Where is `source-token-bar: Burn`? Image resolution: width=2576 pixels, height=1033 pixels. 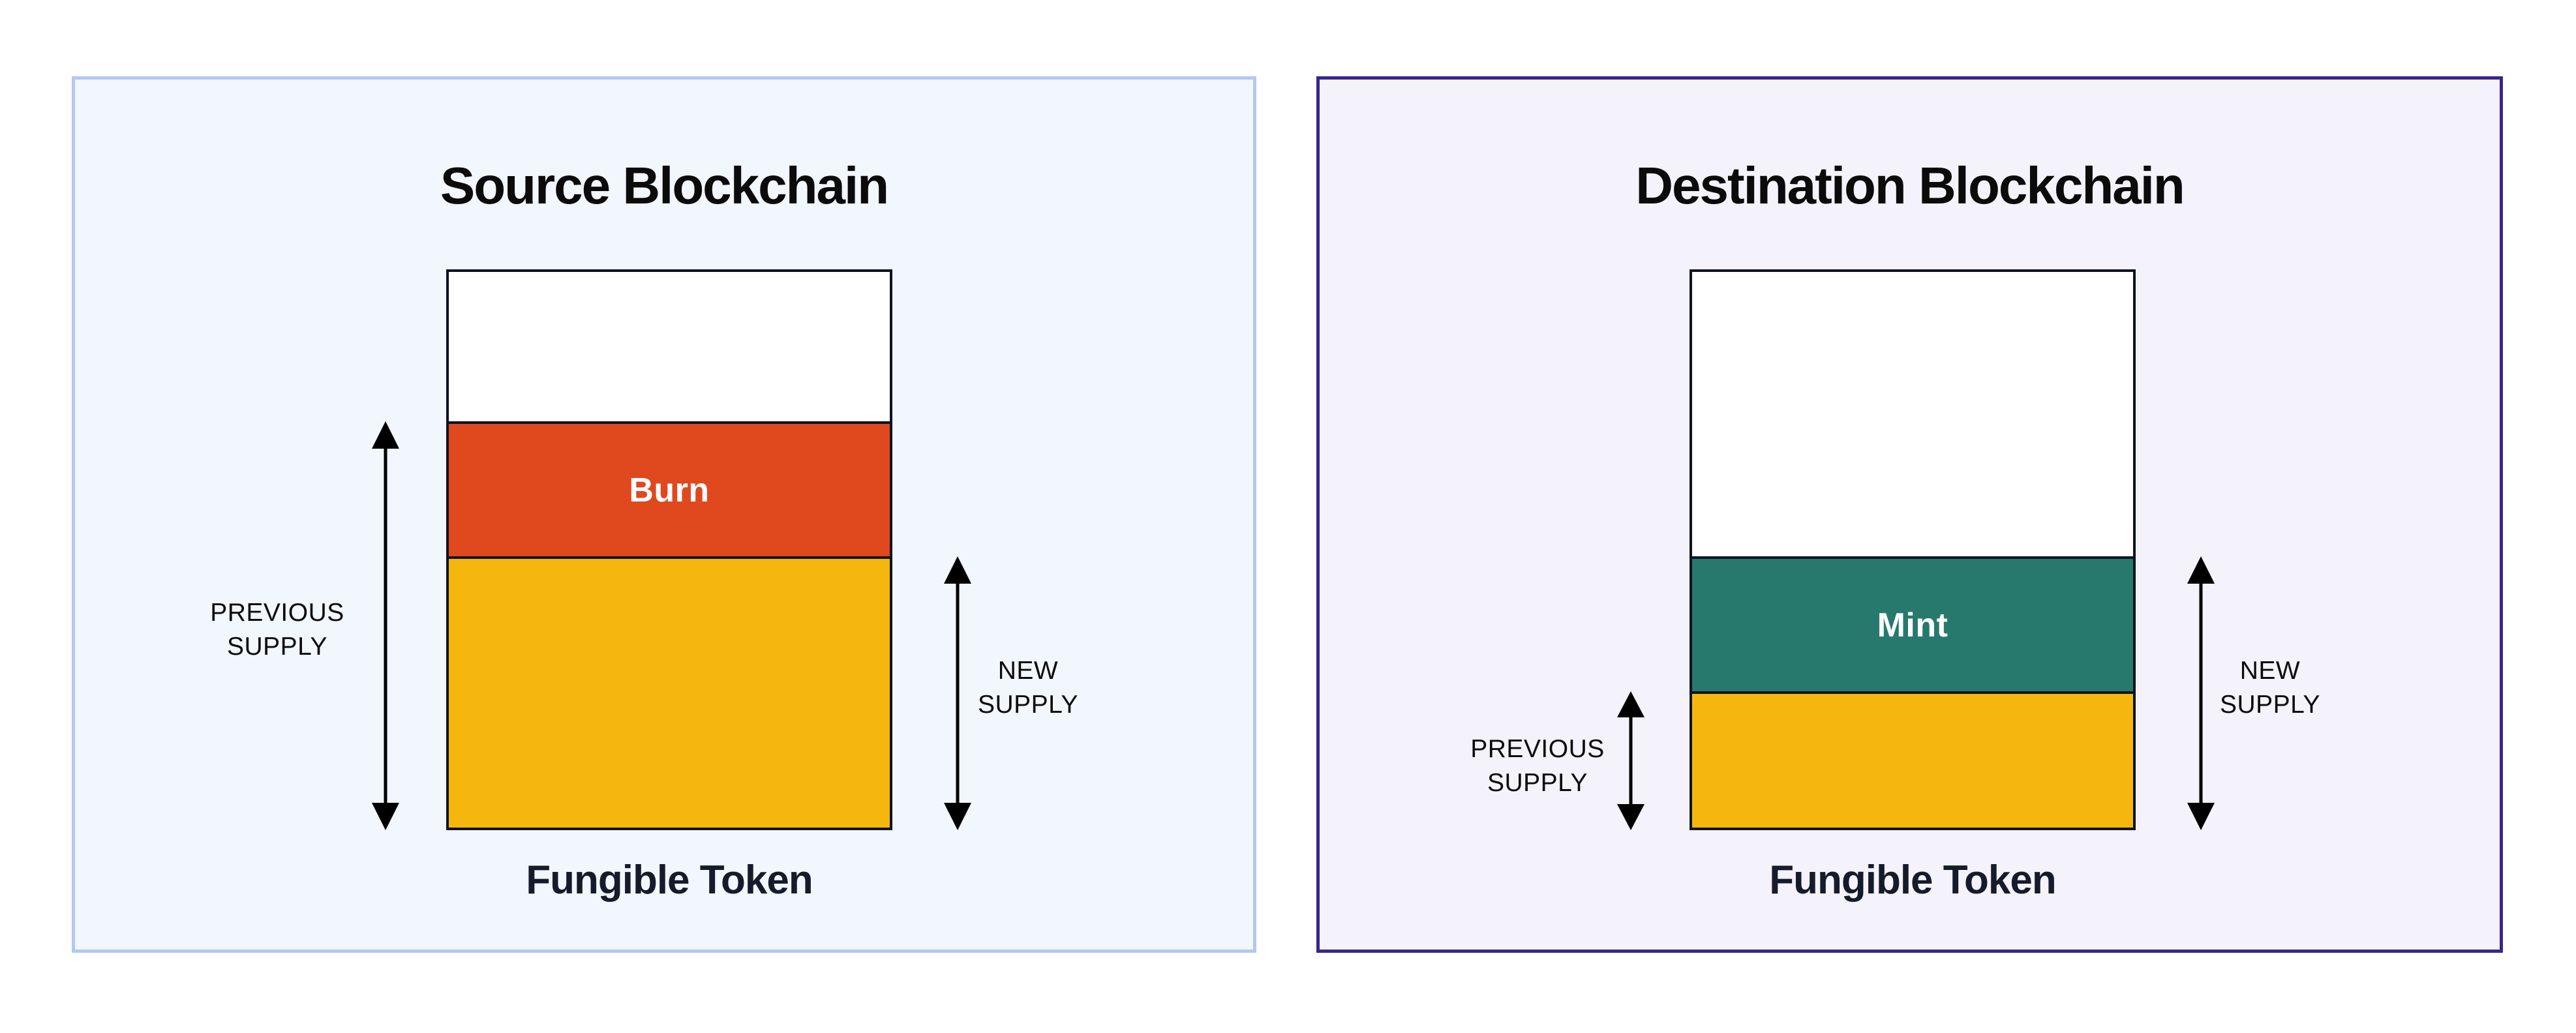 source-token-bar: Burn is located at coordinates (669, 549).